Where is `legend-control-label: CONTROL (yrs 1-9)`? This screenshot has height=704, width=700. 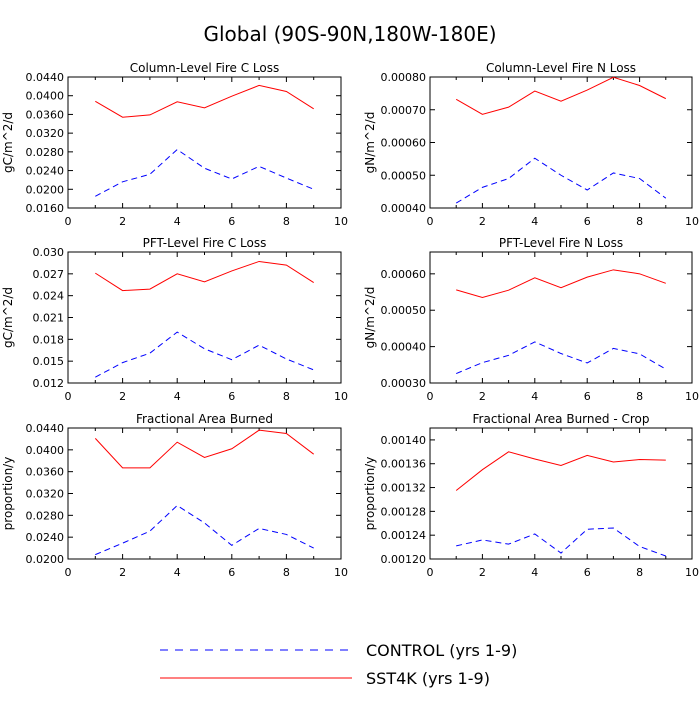
legend-control-label: CONTROL (yrs 1-9) is located at coordinates (441, 650).